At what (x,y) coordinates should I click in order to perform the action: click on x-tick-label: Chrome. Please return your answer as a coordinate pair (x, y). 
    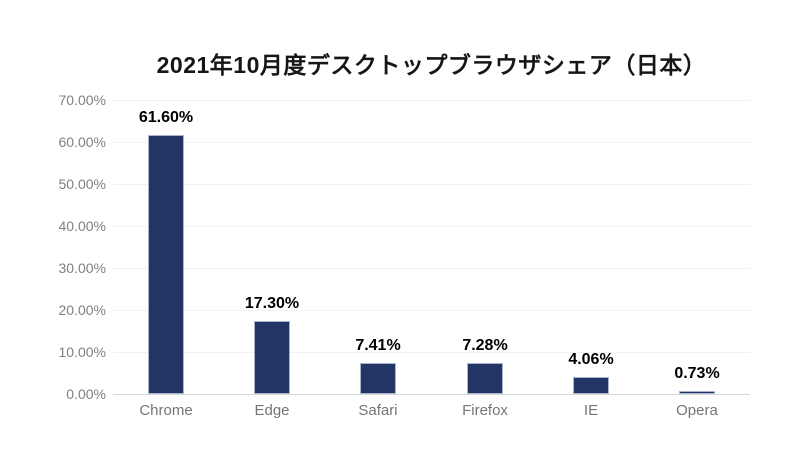
    Looking at the image, I should click on (166, 410).